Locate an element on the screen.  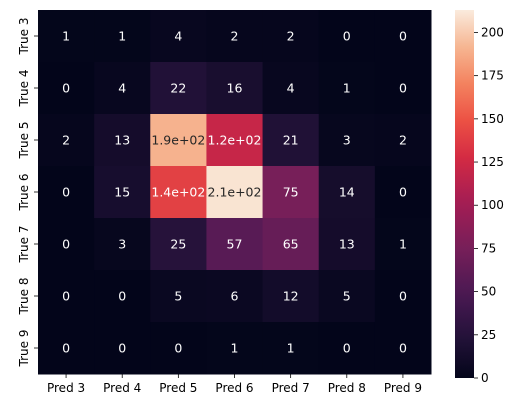
colorbar-tick-label: 150 is located at coordinates (492, 119).